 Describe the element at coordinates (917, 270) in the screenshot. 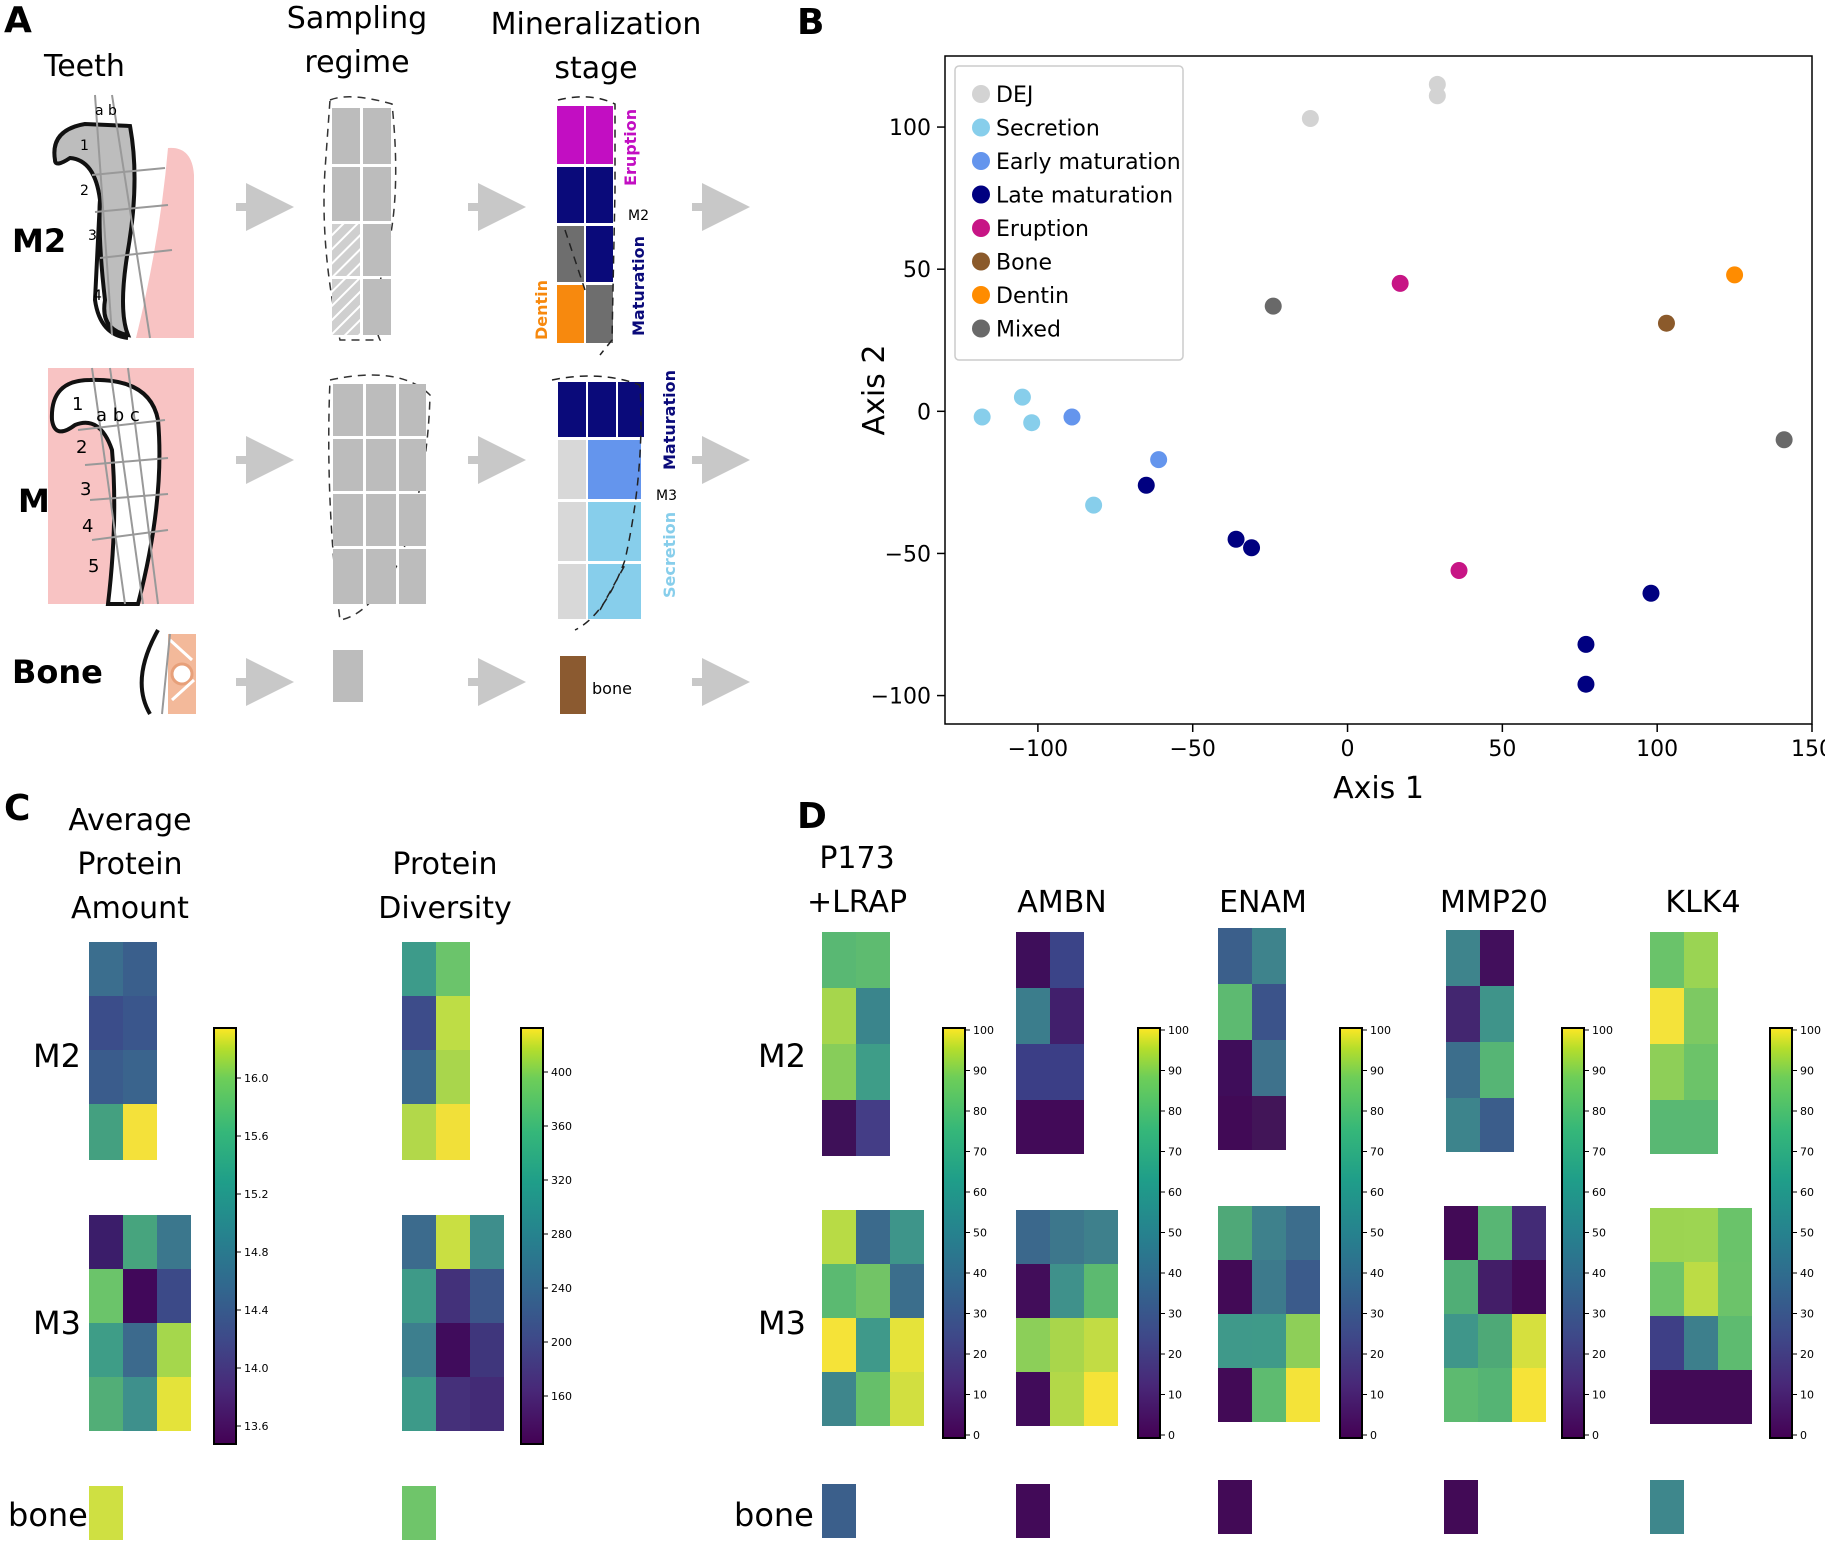

I see `y-tick-label: 50` at that location.